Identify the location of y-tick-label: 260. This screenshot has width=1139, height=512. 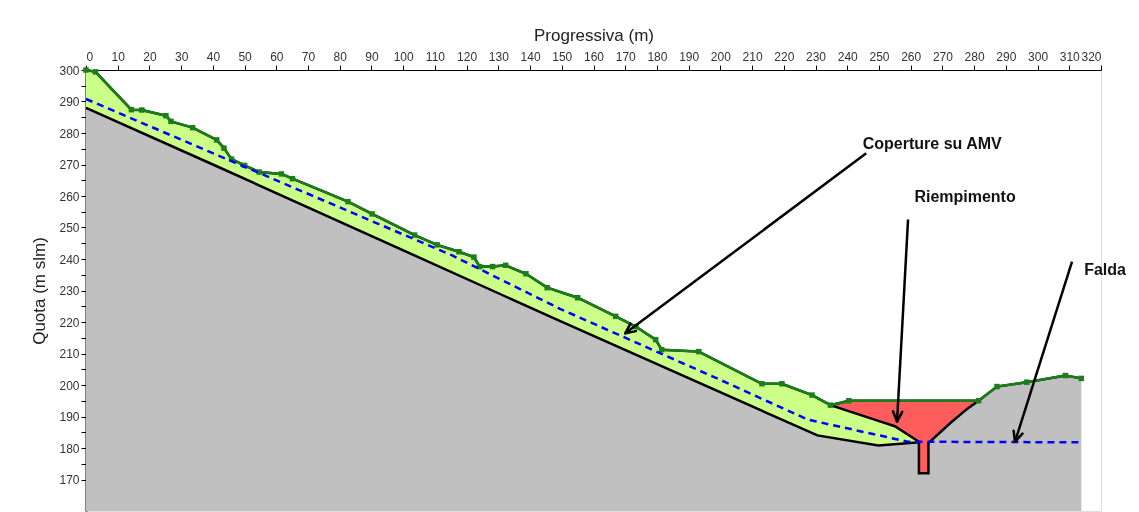
(69, 196).